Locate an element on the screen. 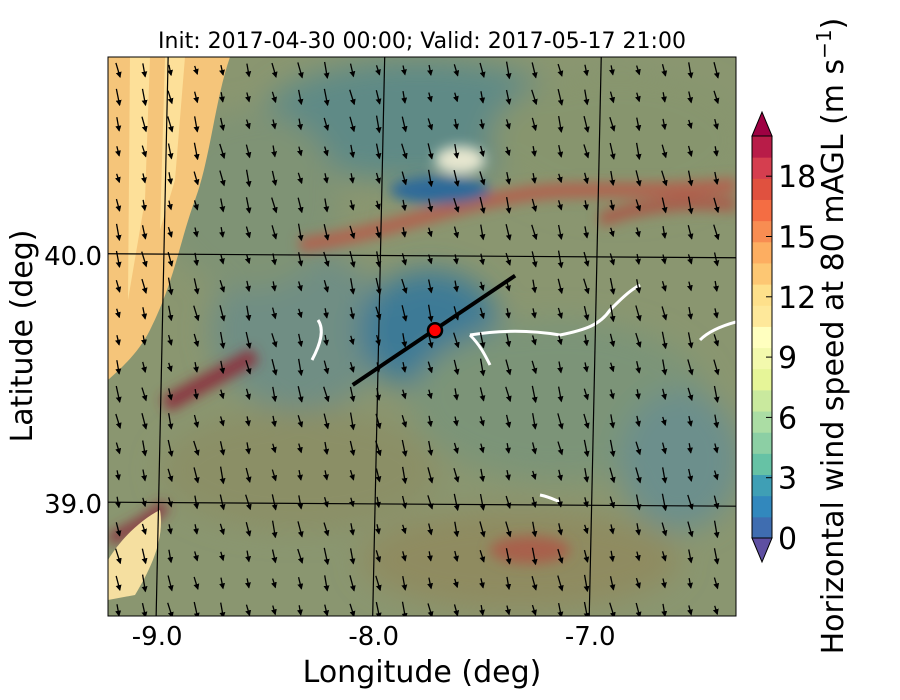  colorbar-tick-label-6: 18 is located at coordinates (797, 177).